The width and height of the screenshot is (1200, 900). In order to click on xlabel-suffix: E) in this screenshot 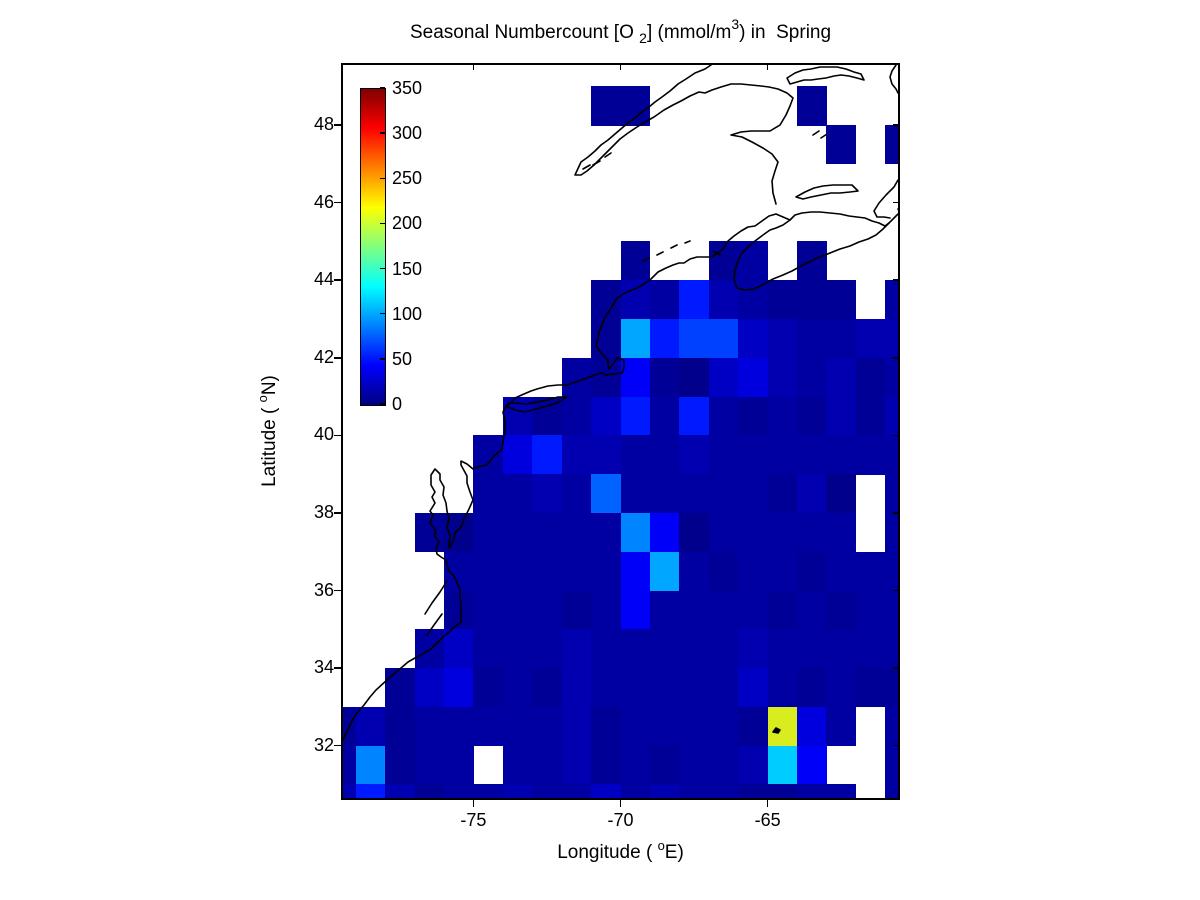, I will do `click(674, 852)`.